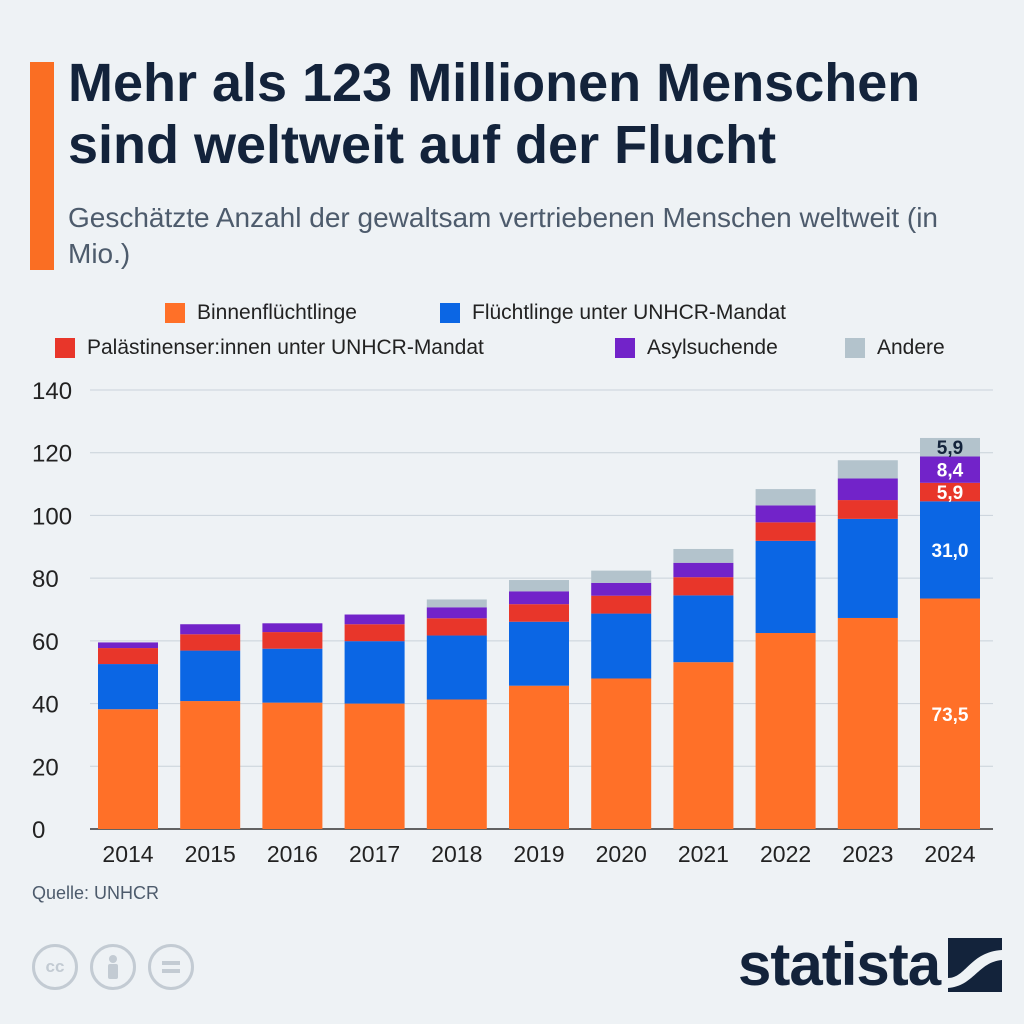 The width and height of the screenshot is (1024, 1024). I want to click on y-tick-label: 80, so click(45, 579).